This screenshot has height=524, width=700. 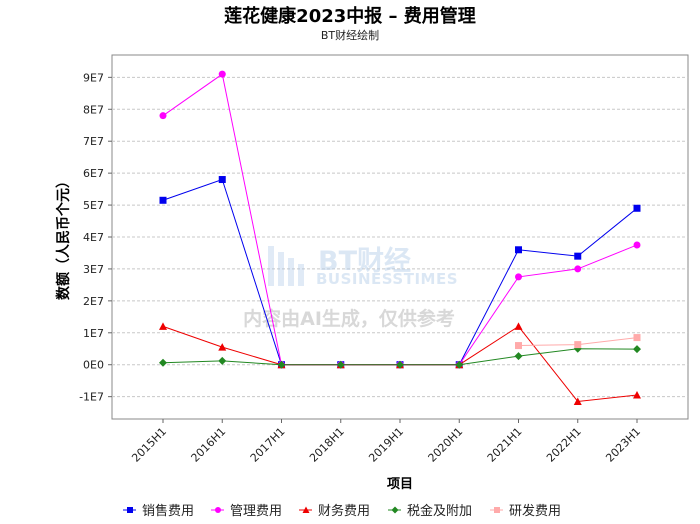 I want to click on legend: 销售费用 管理费用 财务费用 税金及附加 研发费用, so click(x=342, y=511).